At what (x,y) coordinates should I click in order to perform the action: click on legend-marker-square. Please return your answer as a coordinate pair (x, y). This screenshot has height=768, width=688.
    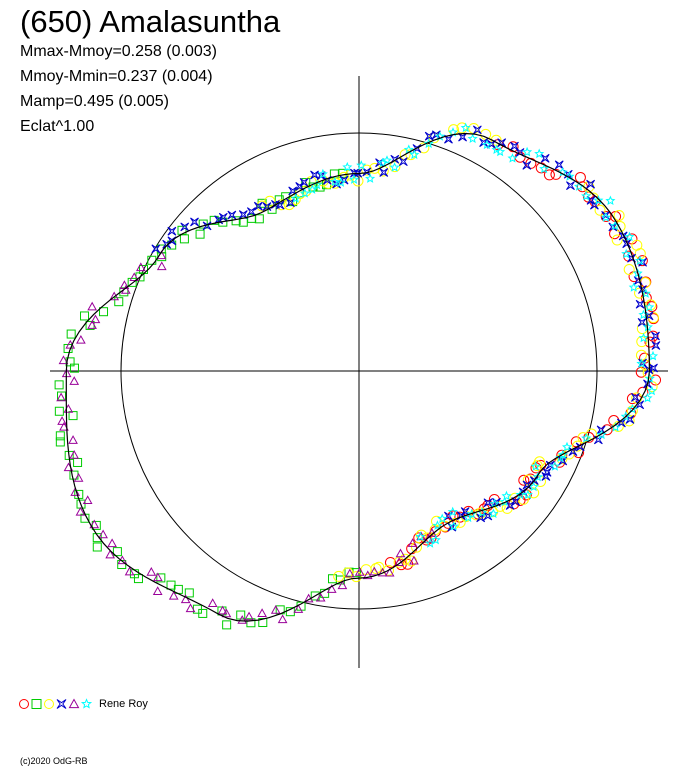
    Looking at the image, I should click on (36, 704).